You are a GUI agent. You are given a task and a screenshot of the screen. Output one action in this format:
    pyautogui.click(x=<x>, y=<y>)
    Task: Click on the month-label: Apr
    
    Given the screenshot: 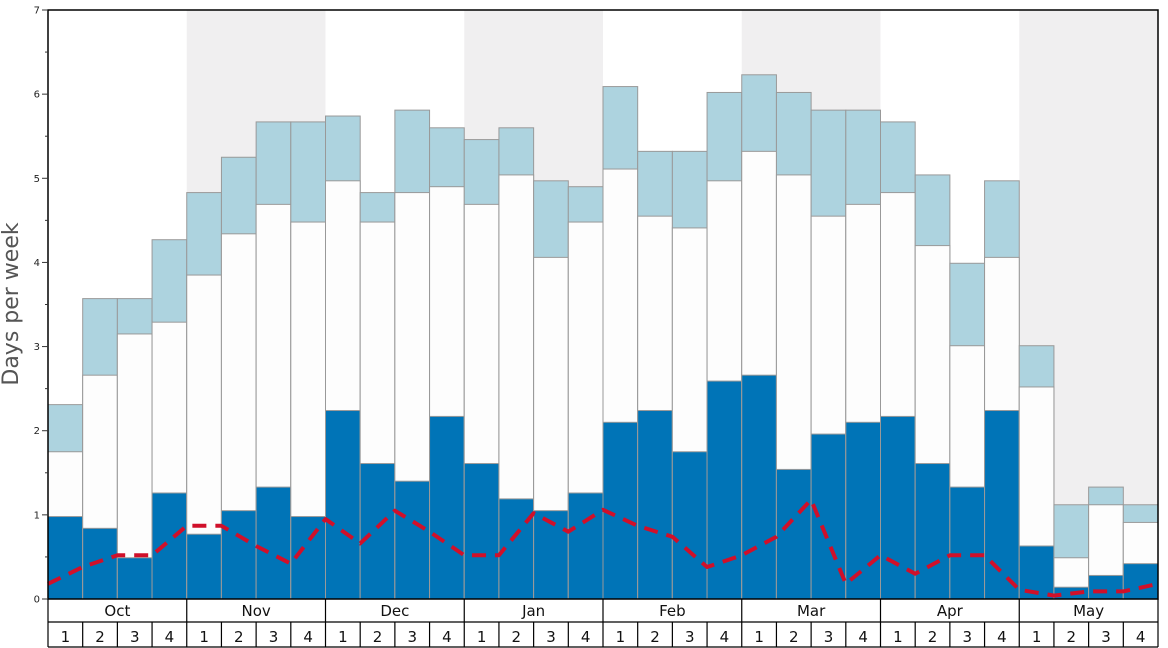 What is the action you would take?
    pyautogui.click(x=950, y=611)
    